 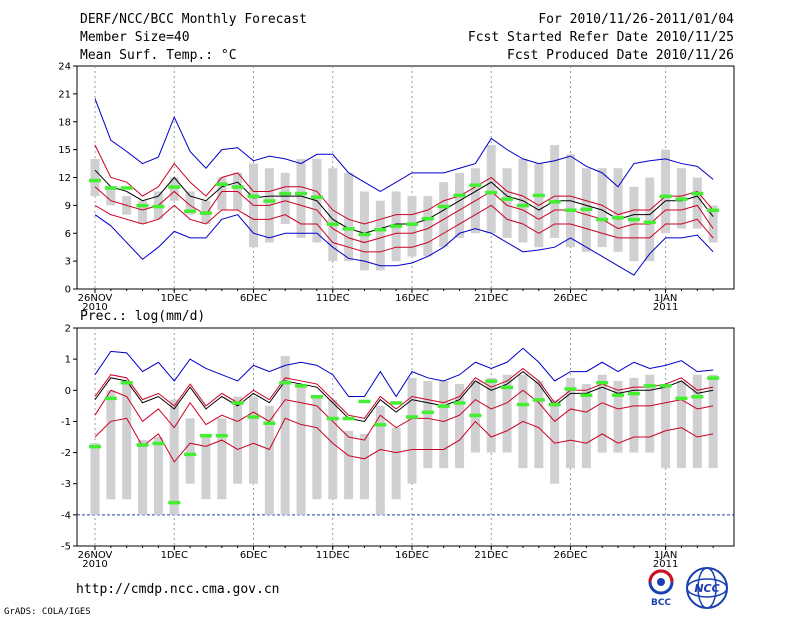 What do you see at coordinates (158, 55) in the screenshot?
I see `variable-label: Mean Surf. Temp.: °C` at bounding box center [158, 55].